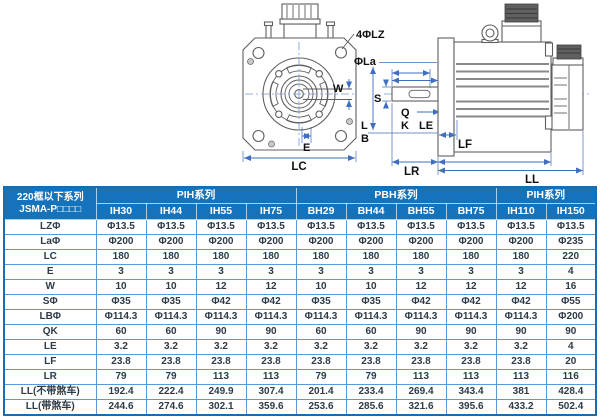 The image size is (600, 416). What do you see at coordinates (300, 287) in the screenshot?
I see `table-row: W 10 10 12 12 10 10 12 12 12 16` at bounding box center [300, 287].